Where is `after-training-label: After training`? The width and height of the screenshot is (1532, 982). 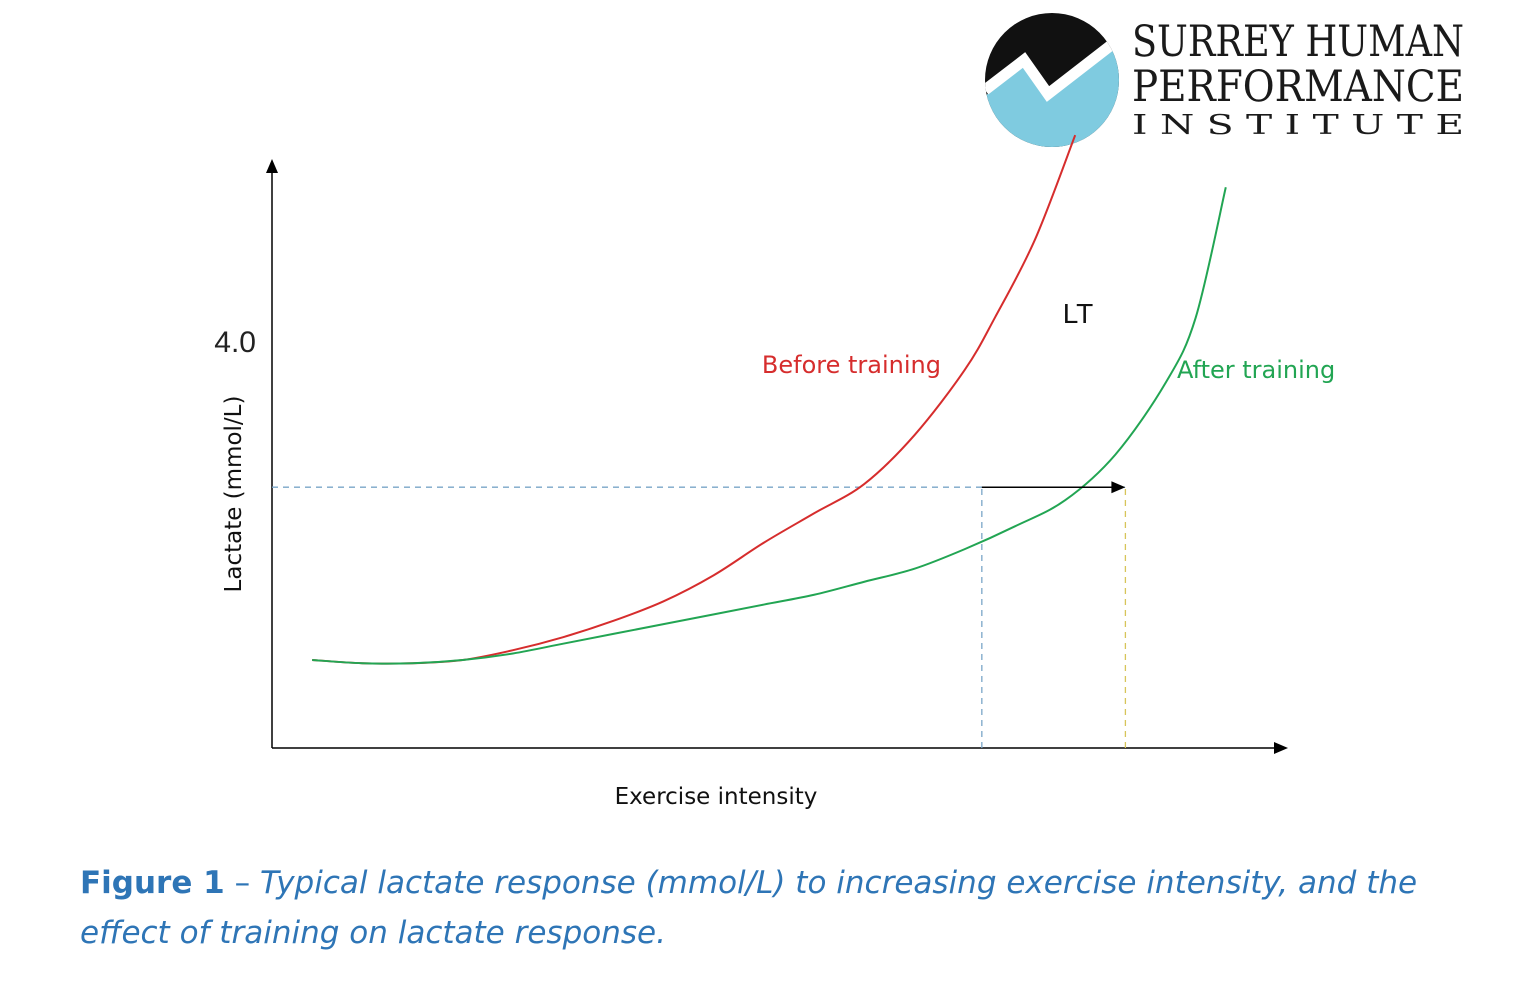 after-training-label: After training is located at coordinates (1256, 370).